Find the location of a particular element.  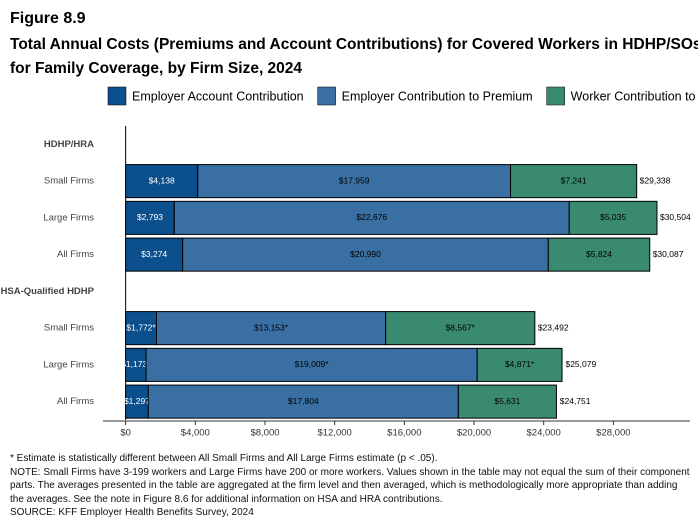

total-label: $25,079 is located at coordinates (580, 364).